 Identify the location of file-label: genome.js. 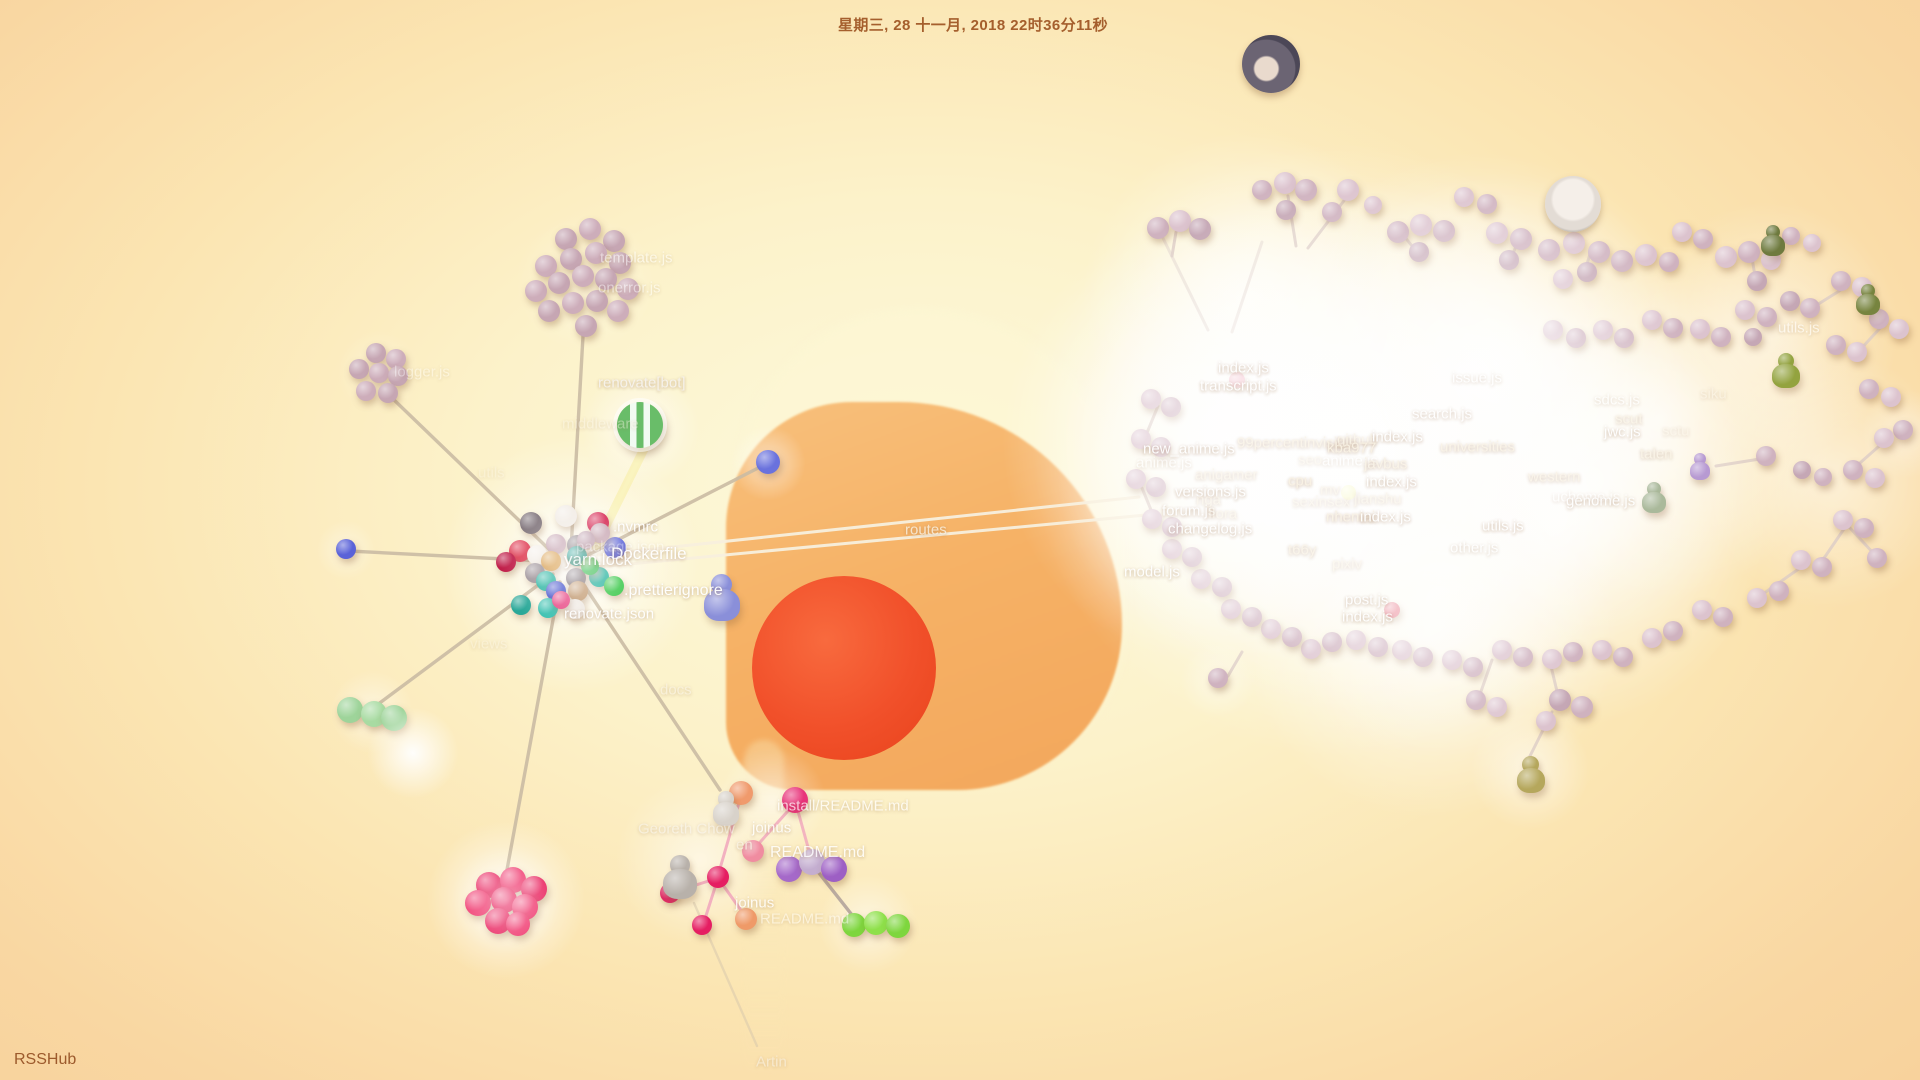
(1601, 501).